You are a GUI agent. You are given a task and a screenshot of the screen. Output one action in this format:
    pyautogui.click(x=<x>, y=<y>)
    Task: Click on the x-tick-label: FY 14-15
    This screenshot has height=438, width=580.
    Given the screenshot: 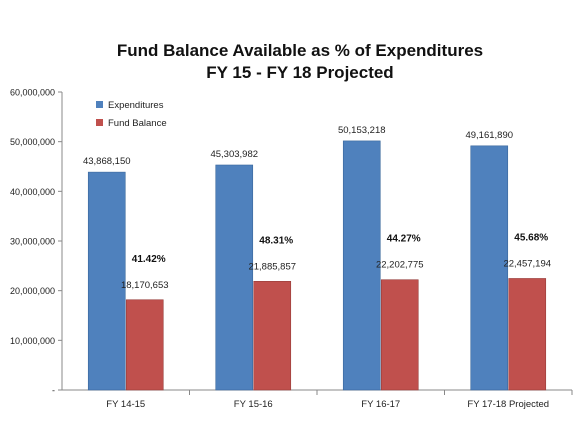 What is the action you would take?
    pyautogui.click(x=125, y=404)
    